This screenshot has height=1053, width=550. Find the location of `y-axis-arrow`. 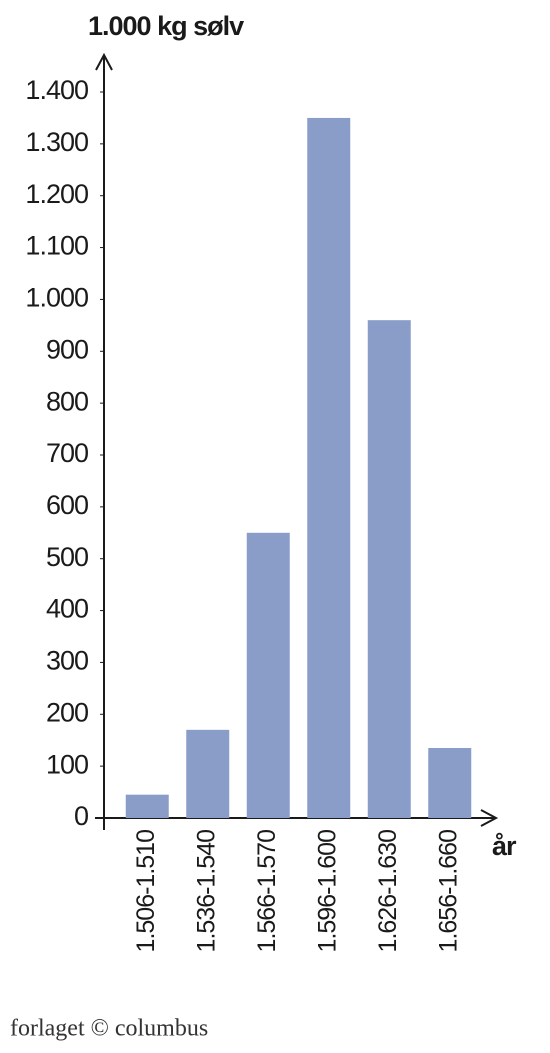

y-axis-arrow is located at coordinates (104, 61).